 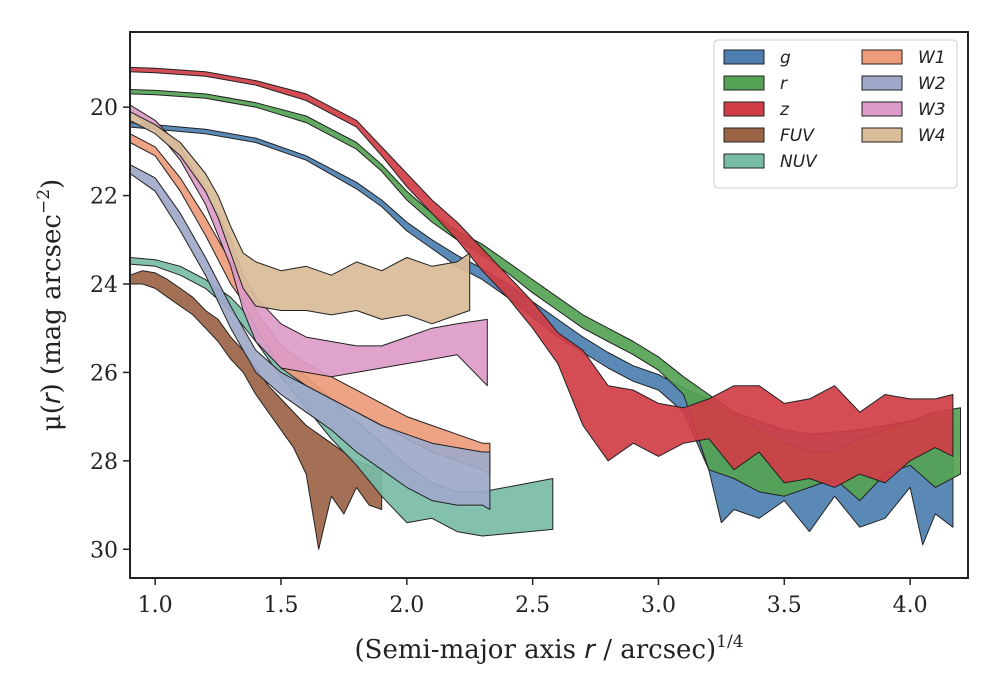 What do you see at coordinates (406, 605) in the screenshot?
I see `x-tick-label: 2.0` at bounding box center [406, 605].